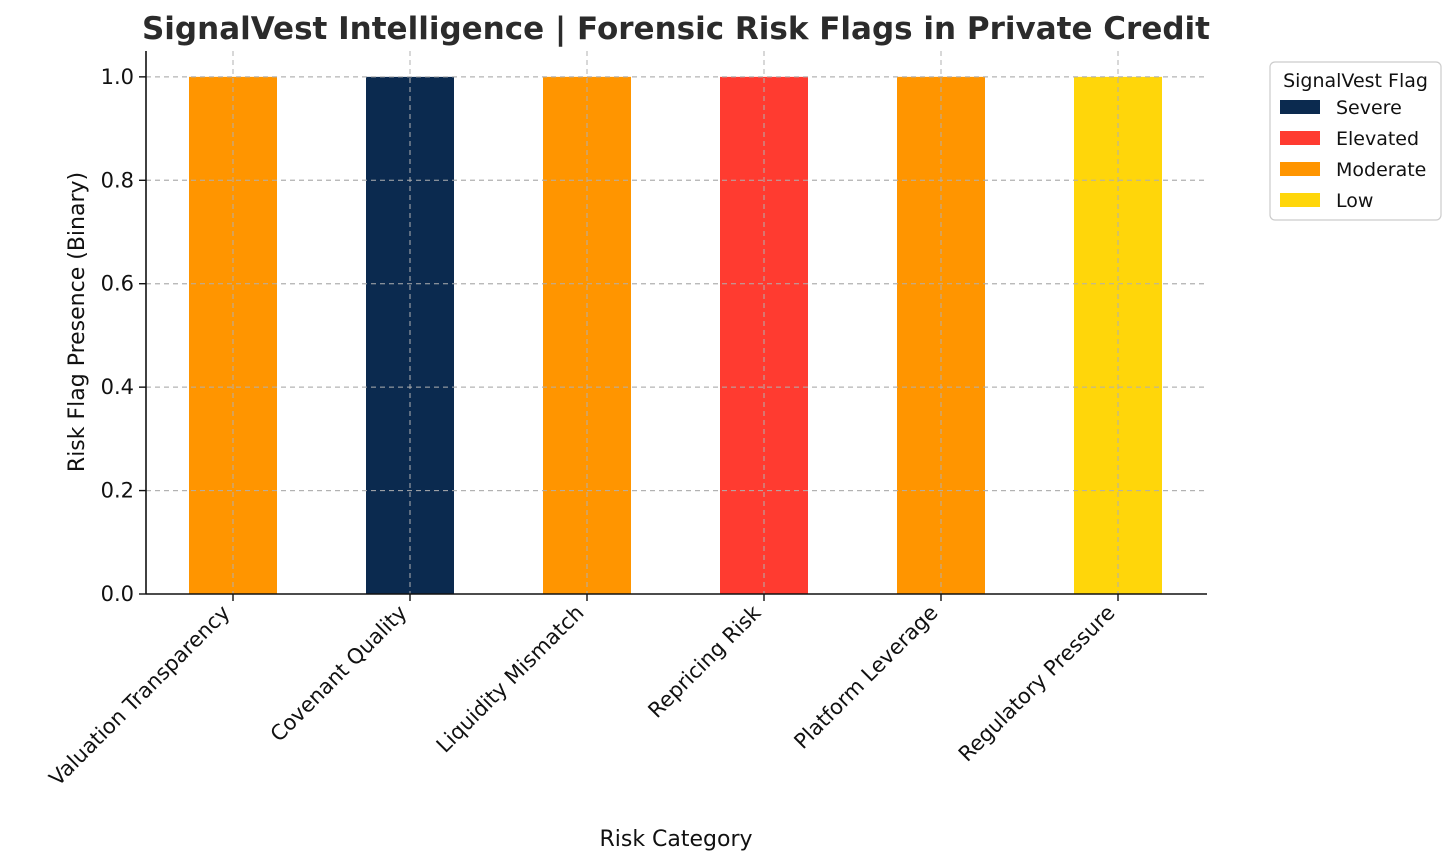  Describe the element at coordinates (140, 696) in the screenshot. I see `x-tick-label: Valuation Transparency` at that location.